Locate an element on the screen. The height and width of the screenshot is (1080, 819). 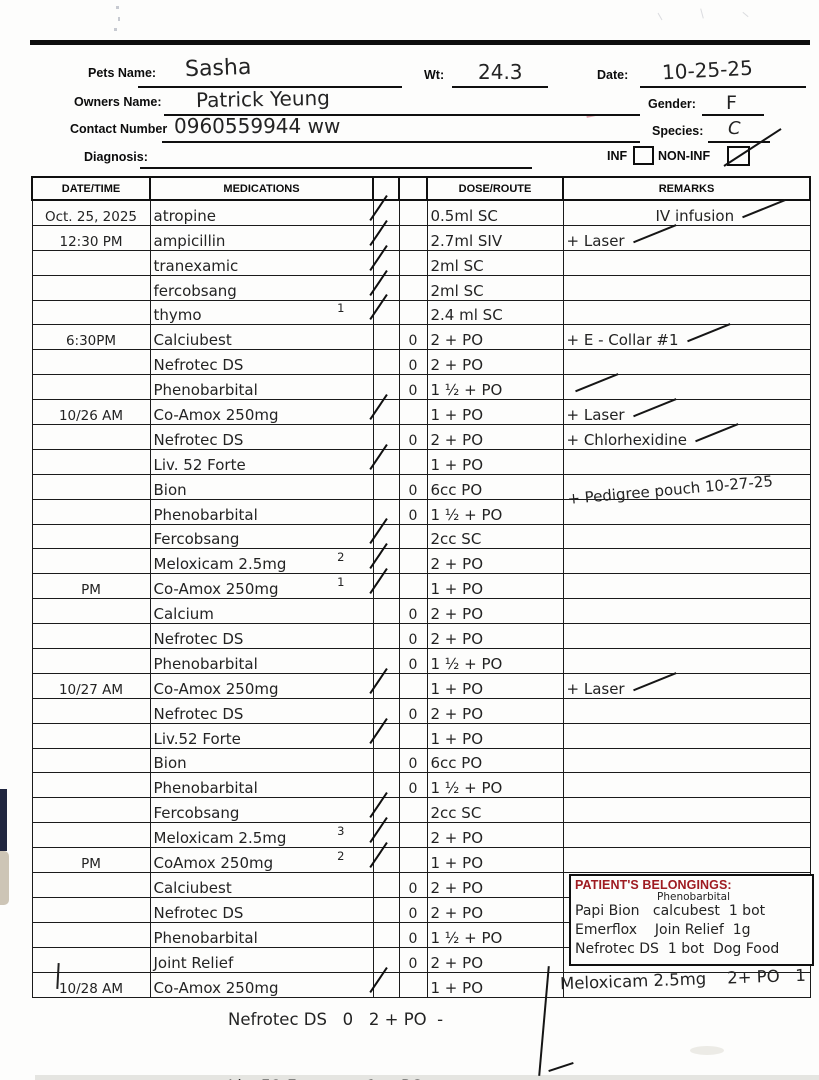
owners-name-value: Patrick Yeung is located at coordinates (263, 99).